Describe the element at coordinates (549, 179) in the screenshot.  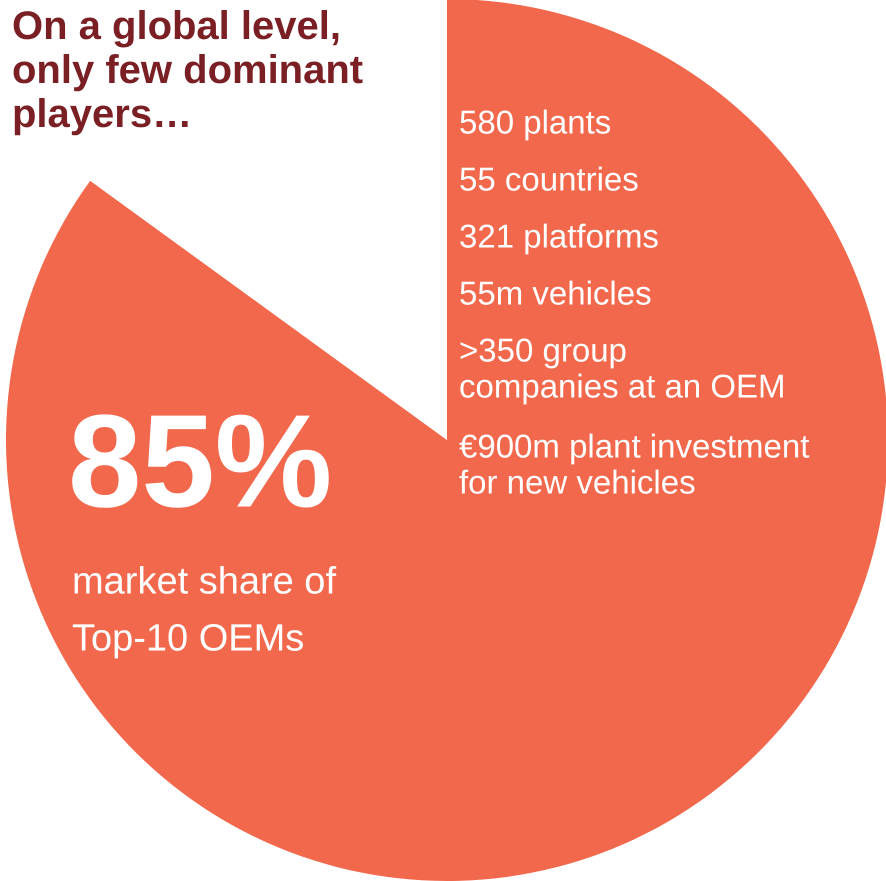
I see `text: 55 countries` at that location.